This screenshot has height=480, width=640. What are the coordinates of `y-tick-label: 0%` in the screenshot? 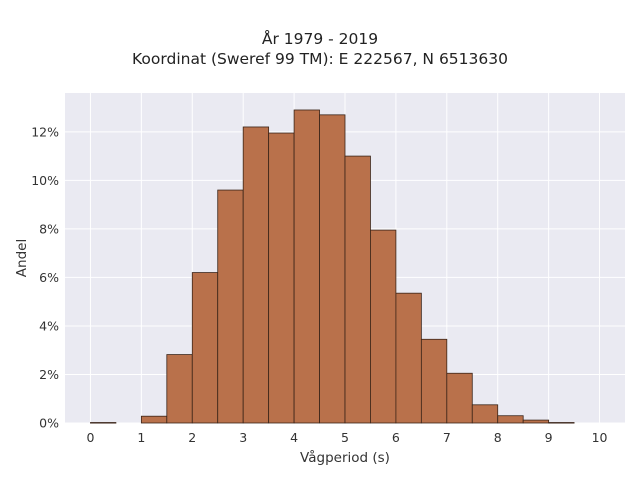 It's located at (49, 423).